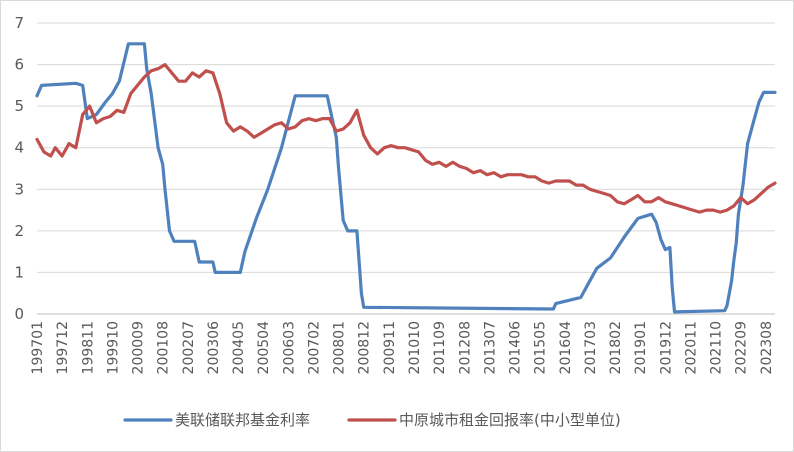 This screenshot has height=452, width=794. Describe the element at coordinates (264, 348) in the screenshot. I see `x-tick-label: 200504` at that location.